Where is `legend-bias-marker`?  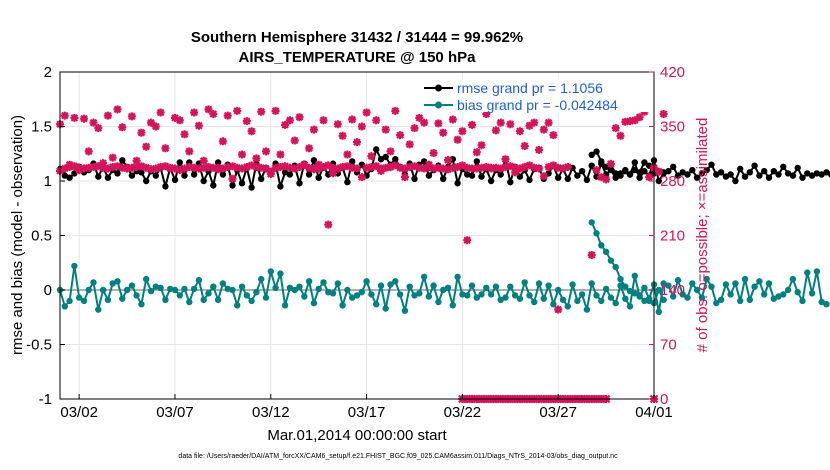 legend-bias-marker is located at coordinates (438, 105).